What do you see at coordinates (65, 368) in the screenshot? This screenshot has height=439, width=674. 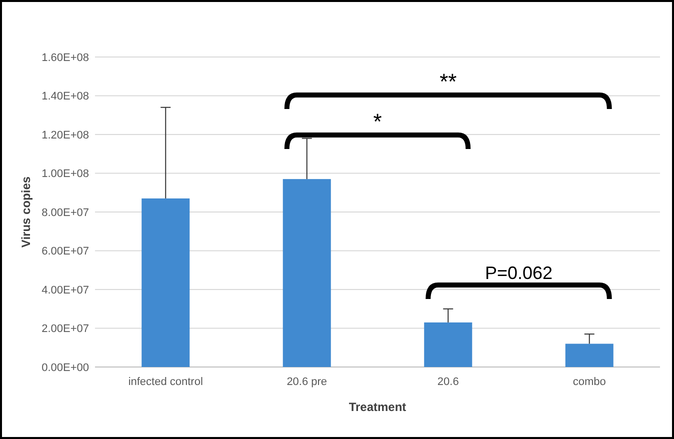 I see `y-tick-label: 0.00E+00` at bounding box center [65, 368].